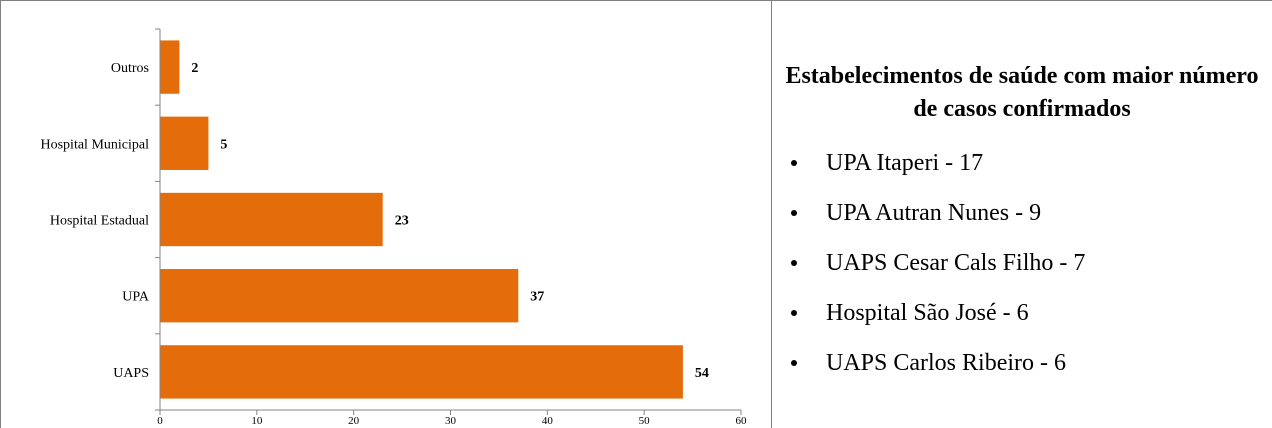 The height and width of the screenshot is (428, 1272). What do you see at coordinates (927, 313) in the screenshot?
I see `list-item-text: Hospital São José - 6` at bounding box center [927, 313].